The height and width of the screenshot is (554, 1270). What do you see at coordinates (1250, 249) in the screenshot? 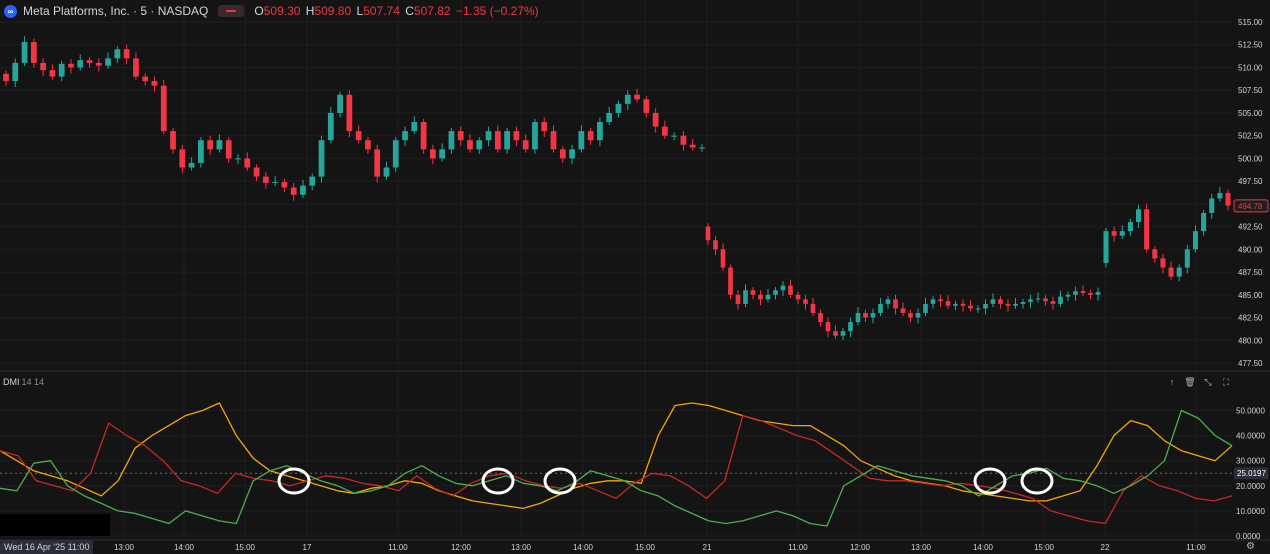
I see `price-tick-label: 490.00` at bounding box center [1250, 249].